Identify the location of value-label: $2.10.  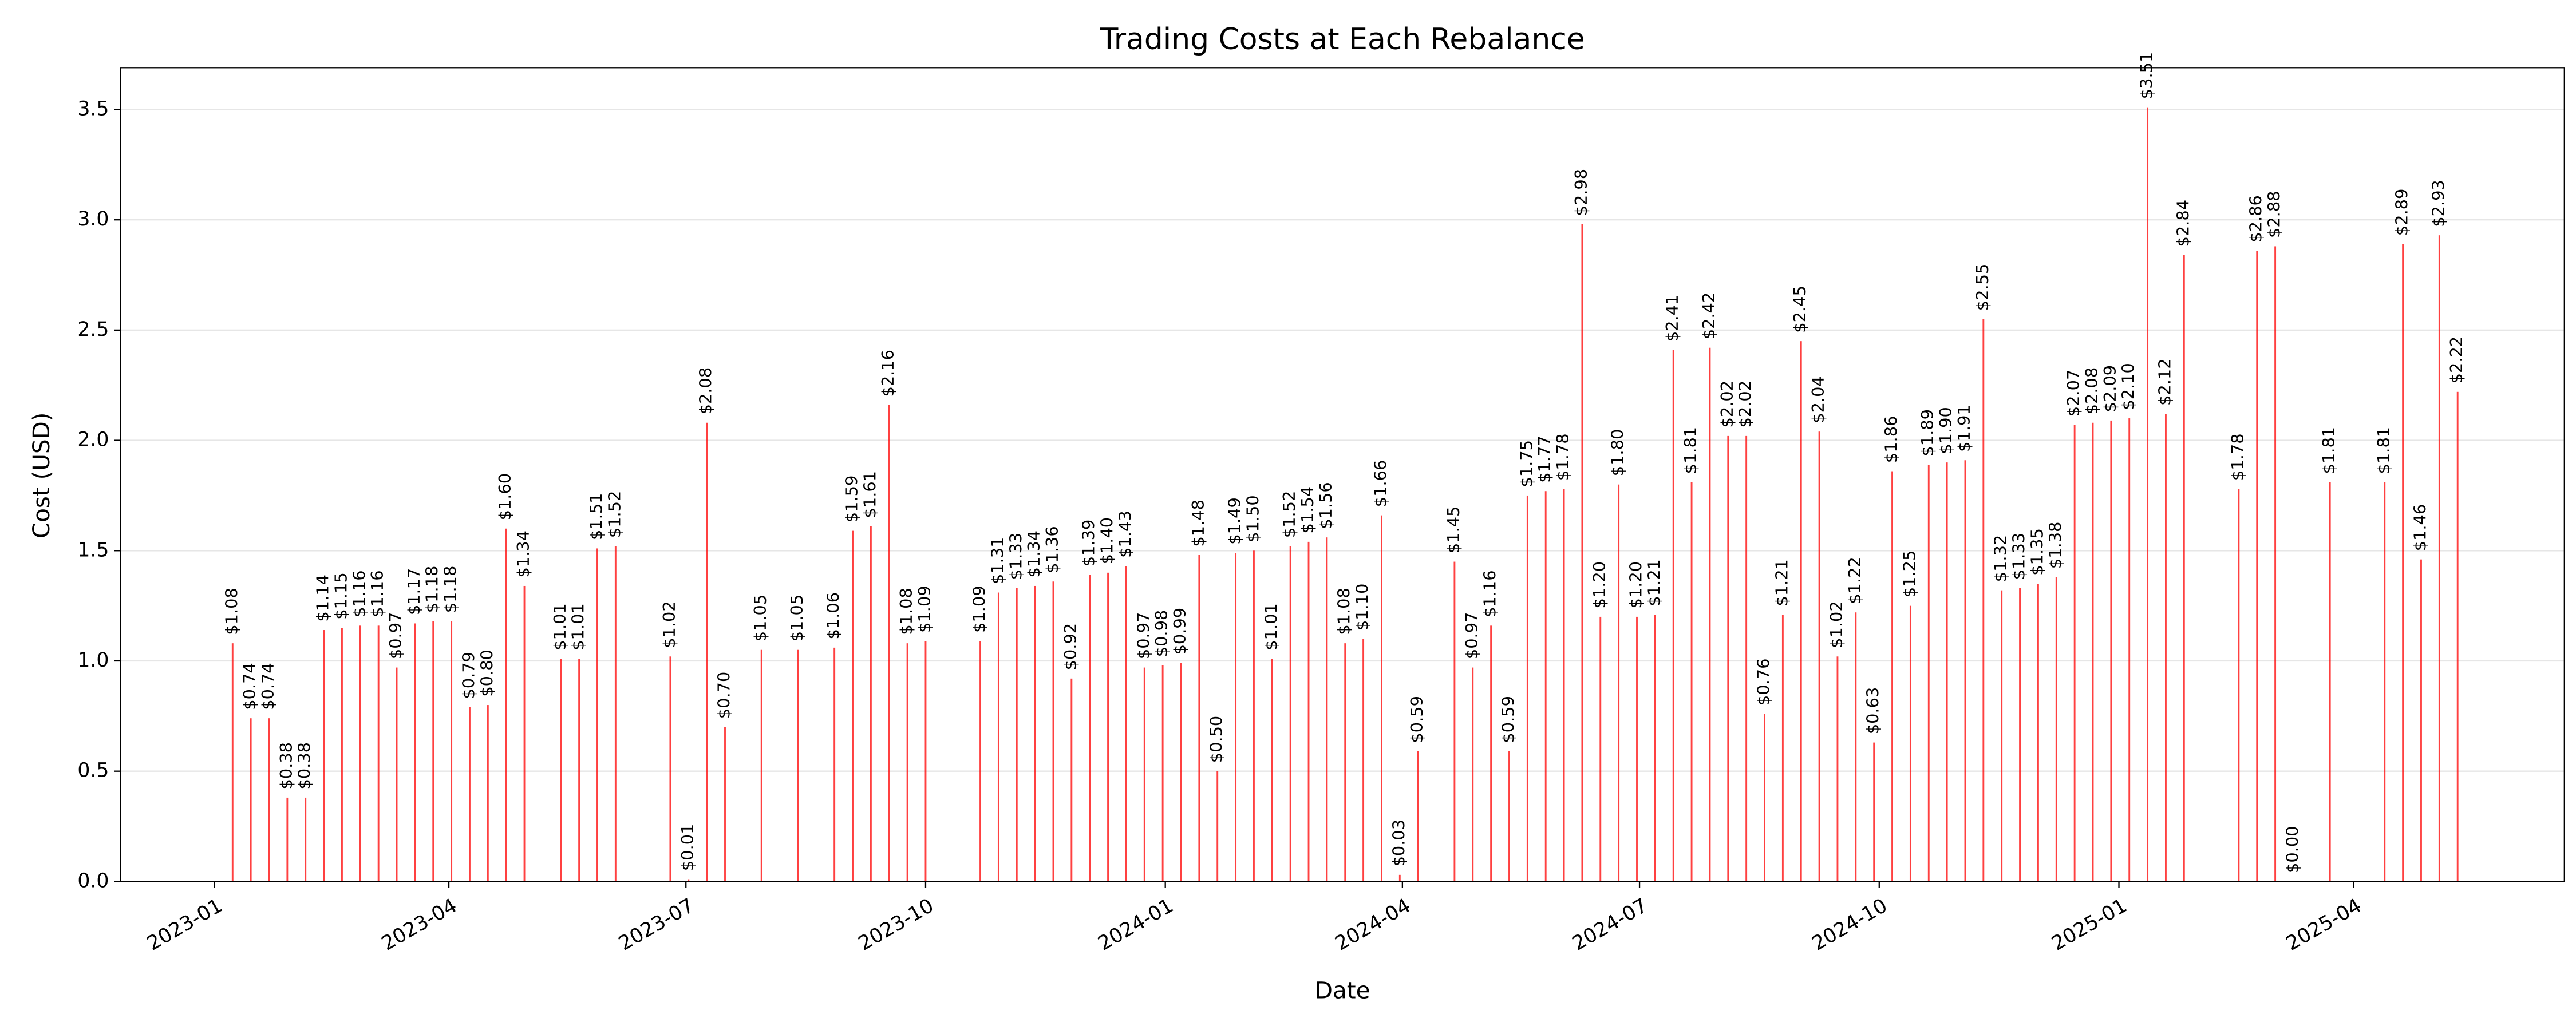
(2128, 386).